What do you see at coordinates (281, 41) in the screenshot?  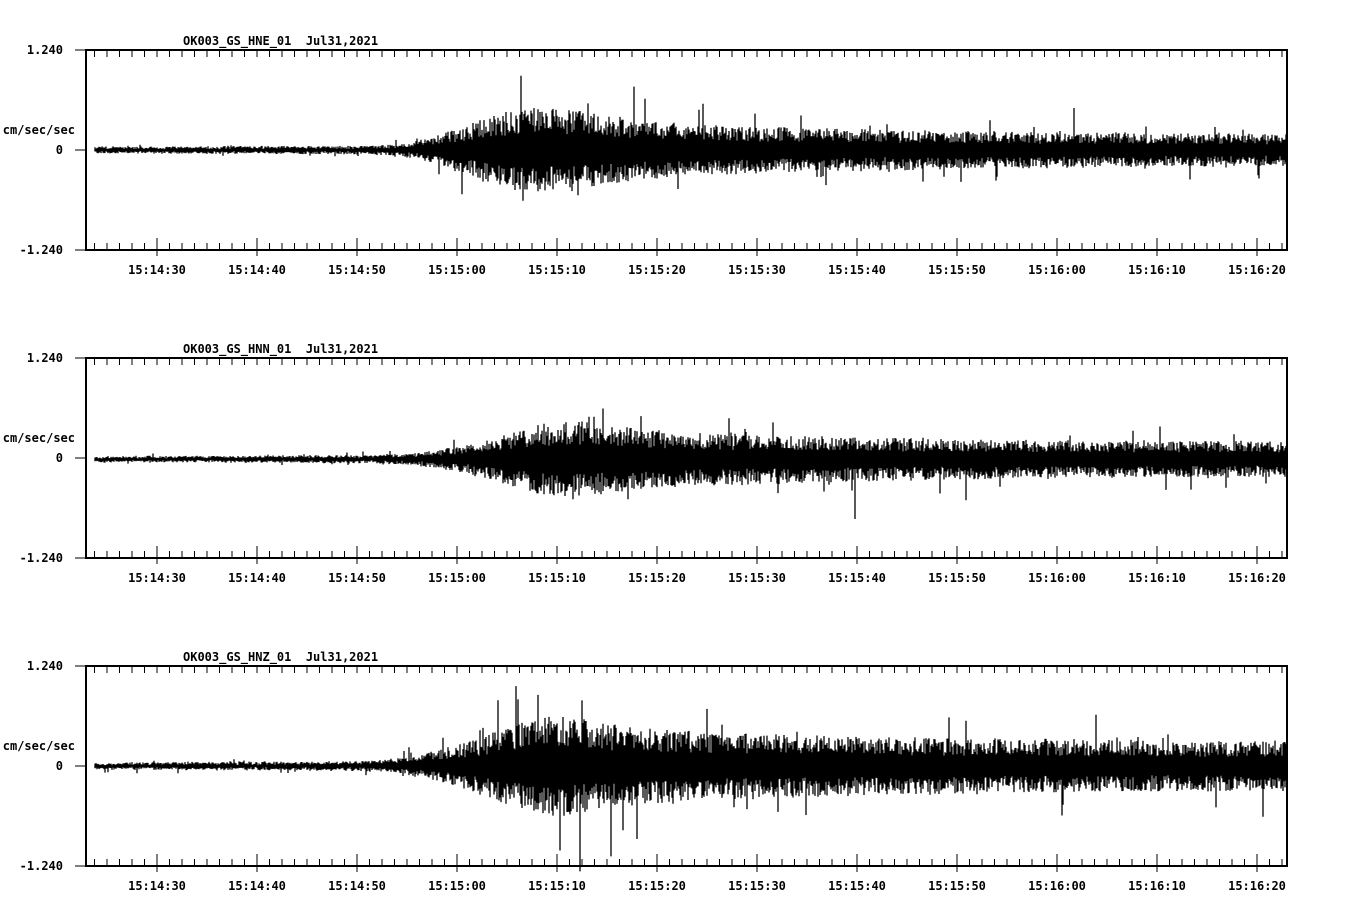 I see `panel-title: OK003_GS_HNE_01 Jul31,2021` at bounding box center [281, 41].